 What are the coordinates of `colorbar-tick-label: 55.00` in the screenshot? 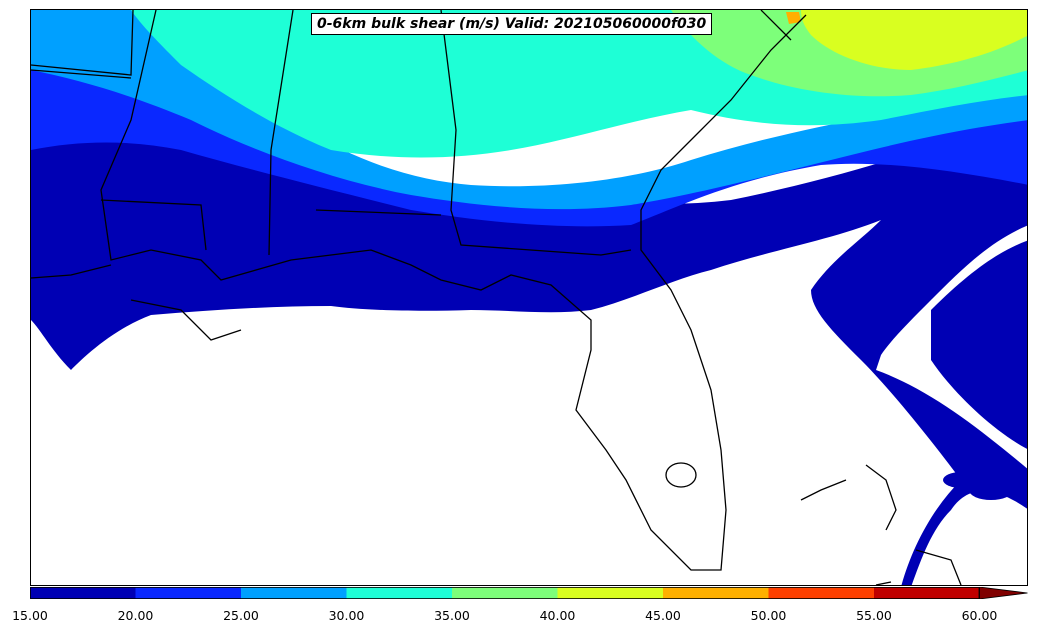 It's located at (874, 615).